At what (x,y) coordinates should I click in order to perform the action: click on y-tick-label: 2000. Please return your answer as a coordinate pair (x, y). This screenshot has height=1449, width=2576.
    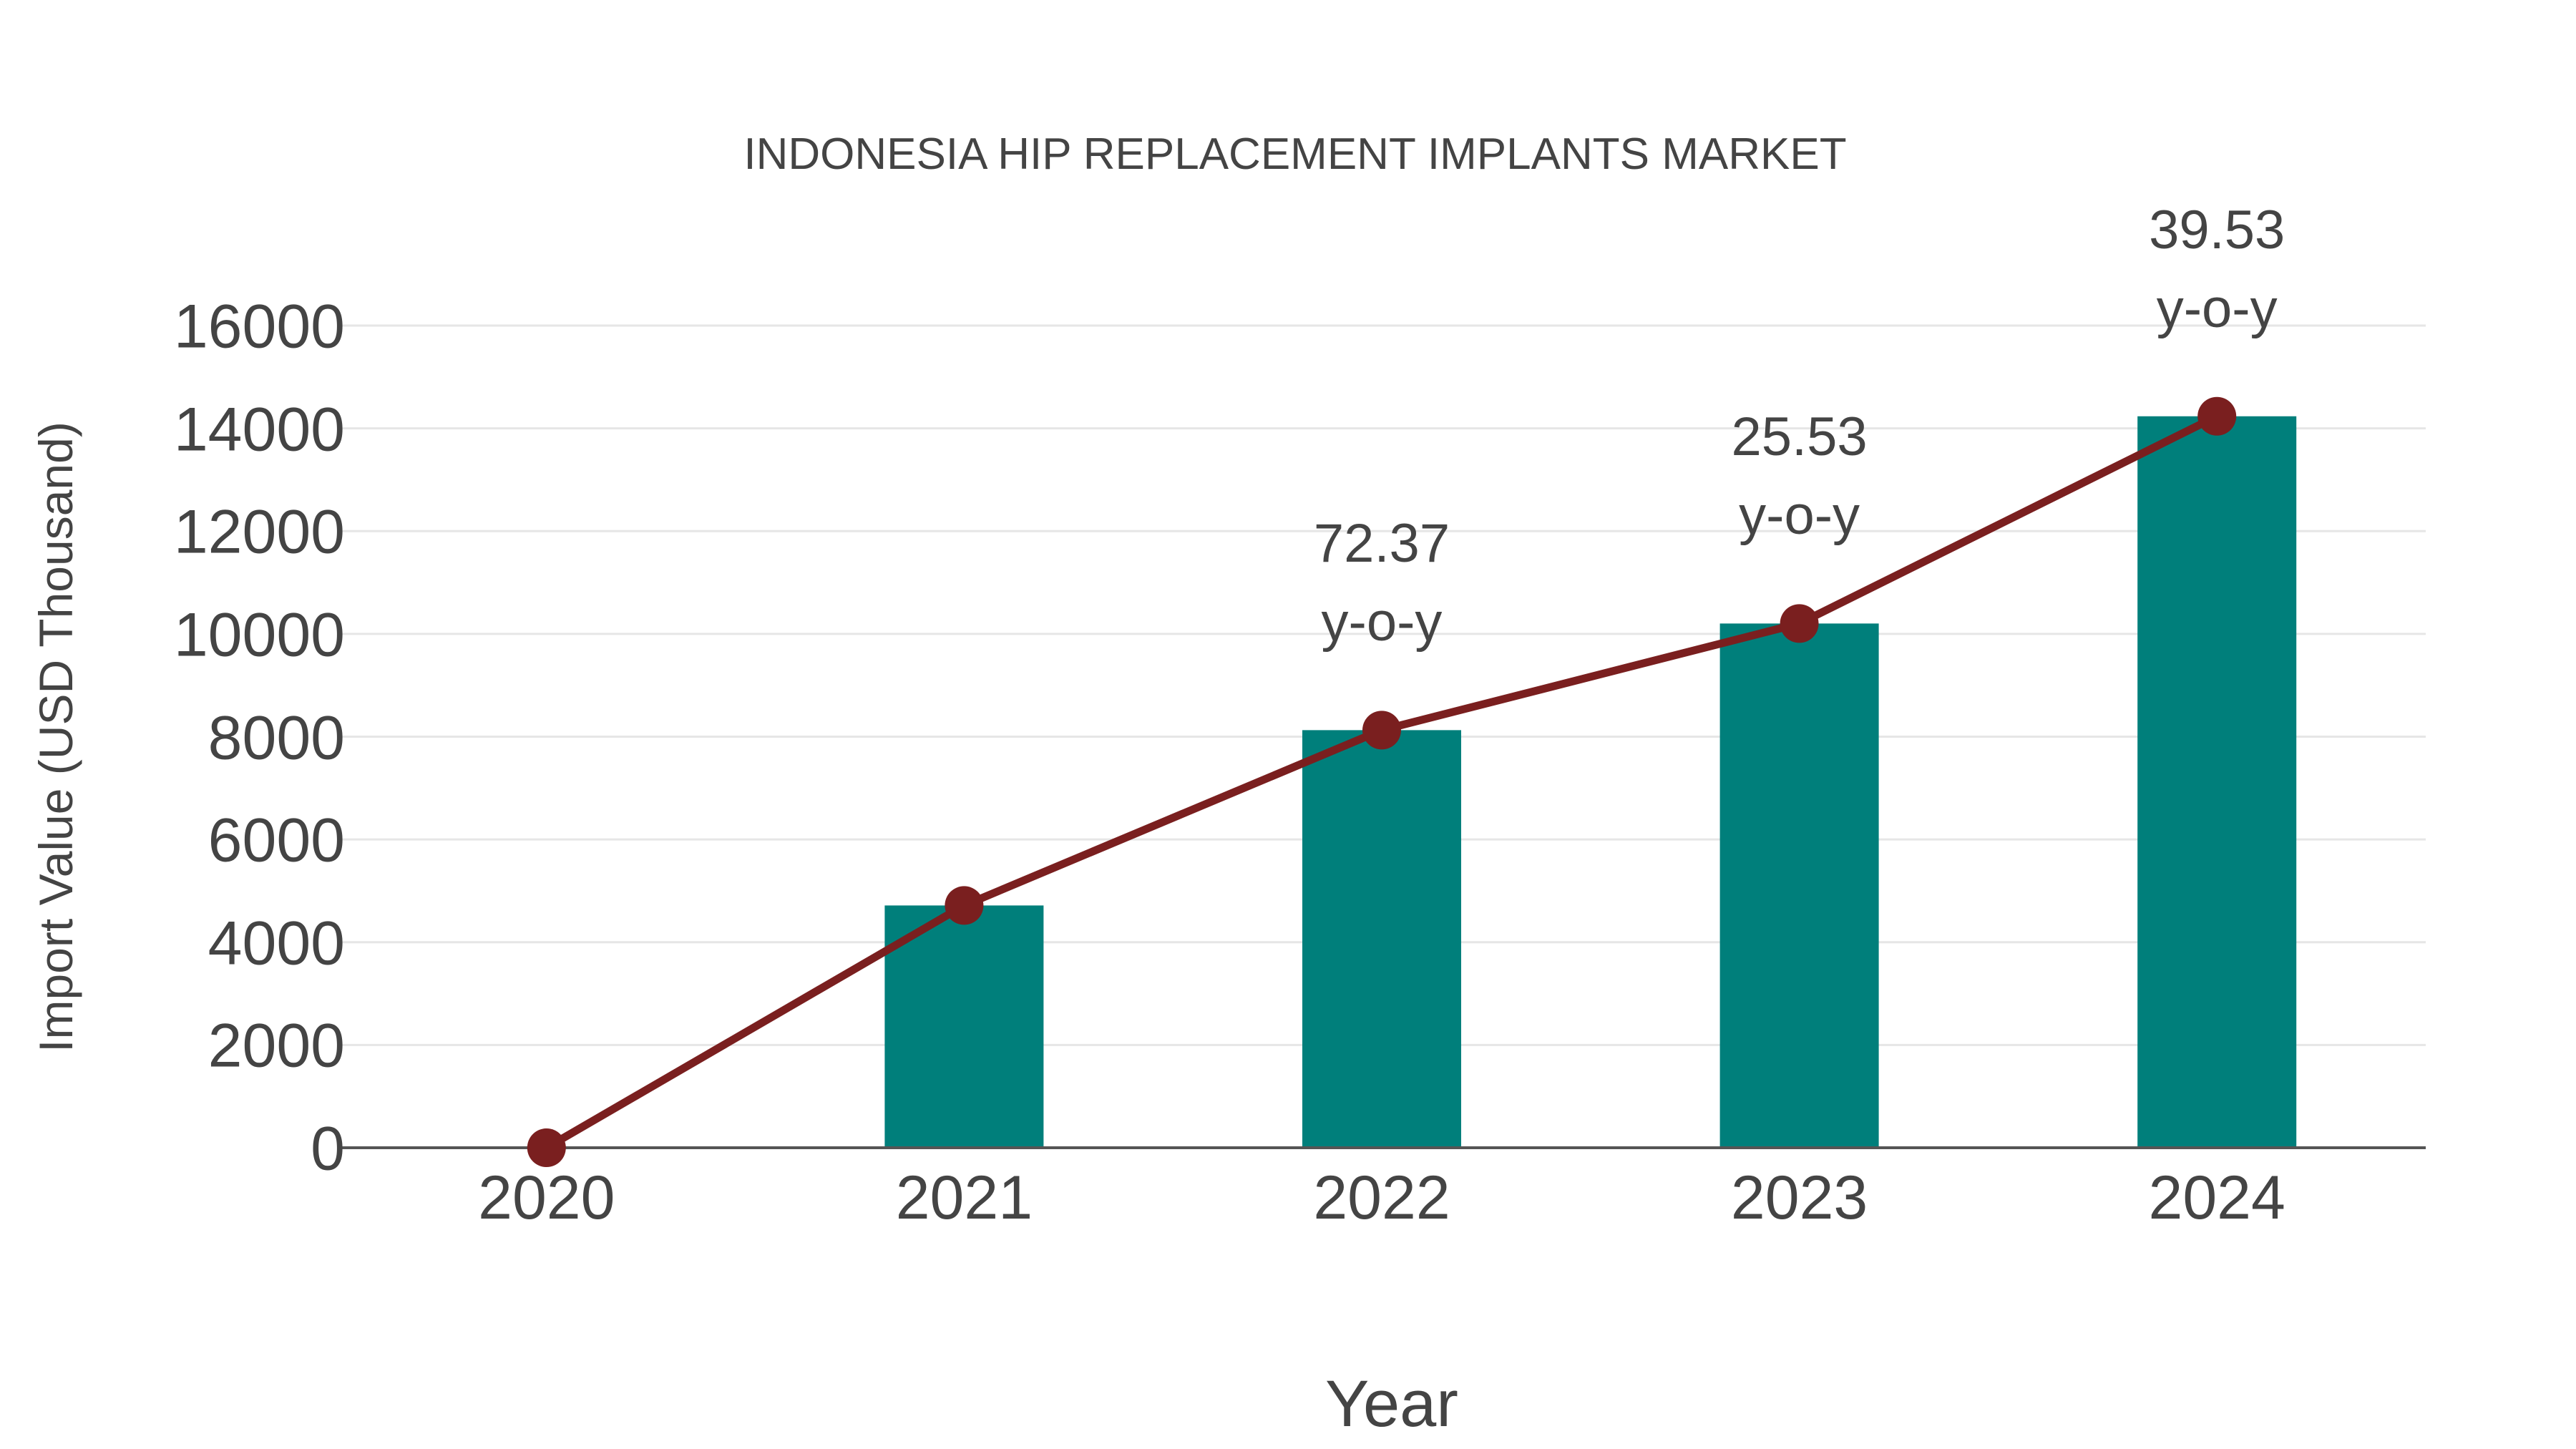
    Looking at the image, I should click on (276, 1045).